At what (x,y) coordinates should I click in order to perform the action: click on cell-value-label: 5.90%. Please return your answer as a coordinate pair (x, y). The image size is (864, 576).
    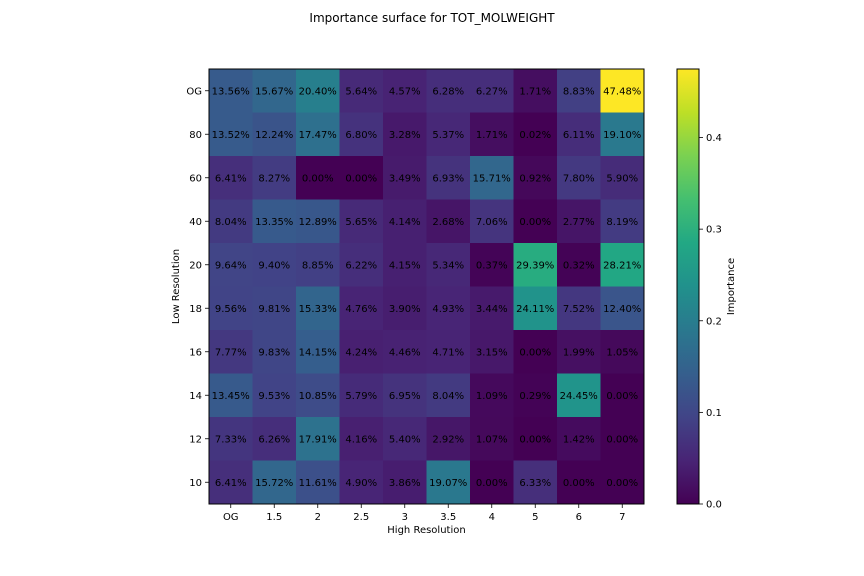
    Looking at the image, I should click on (622, 178).